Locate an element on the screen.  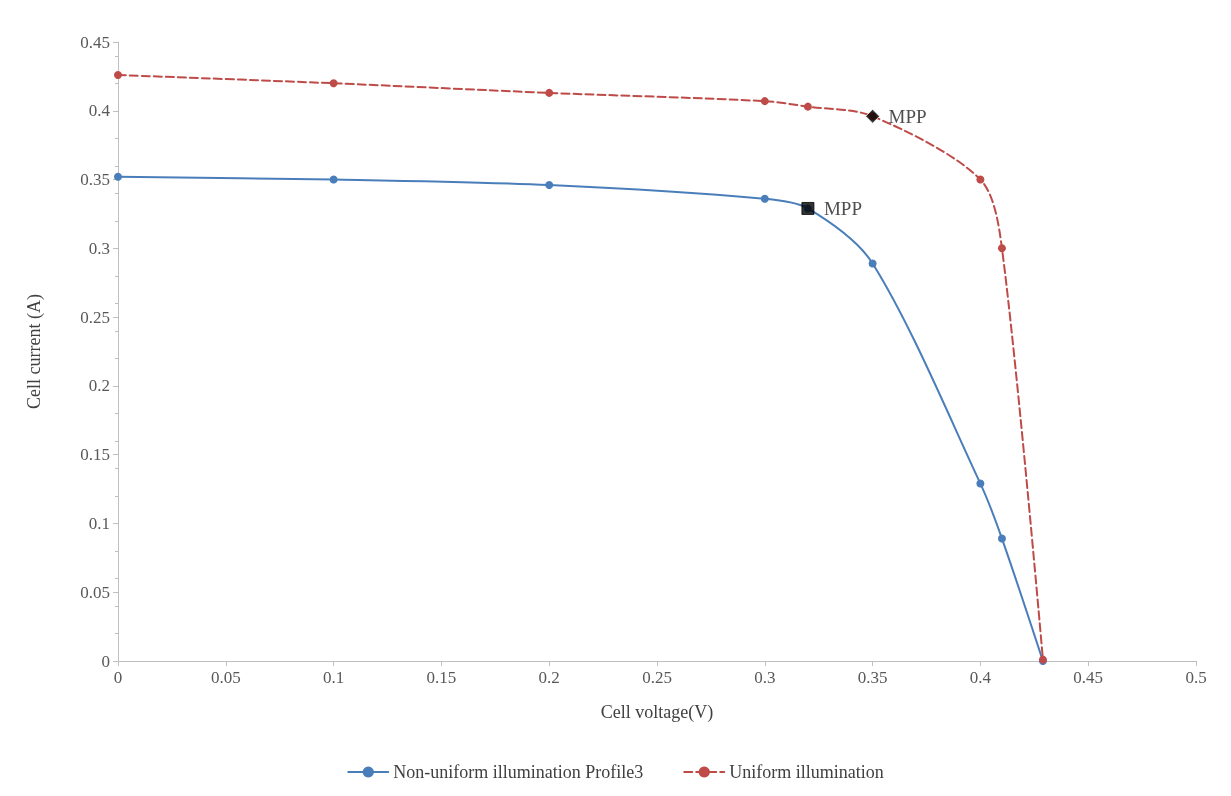
y-tick-label: 0.05 is located at coordinates (95, 592).